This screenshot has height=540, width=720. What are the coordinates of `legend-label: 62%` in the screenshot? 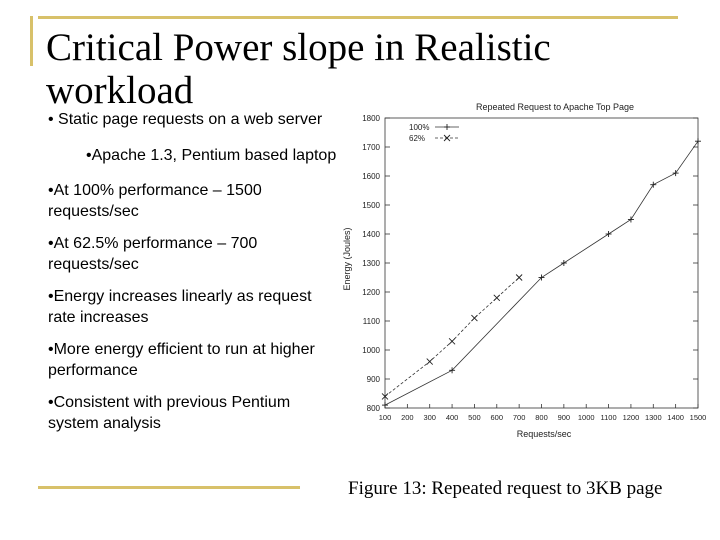 It's located at (417, 138).